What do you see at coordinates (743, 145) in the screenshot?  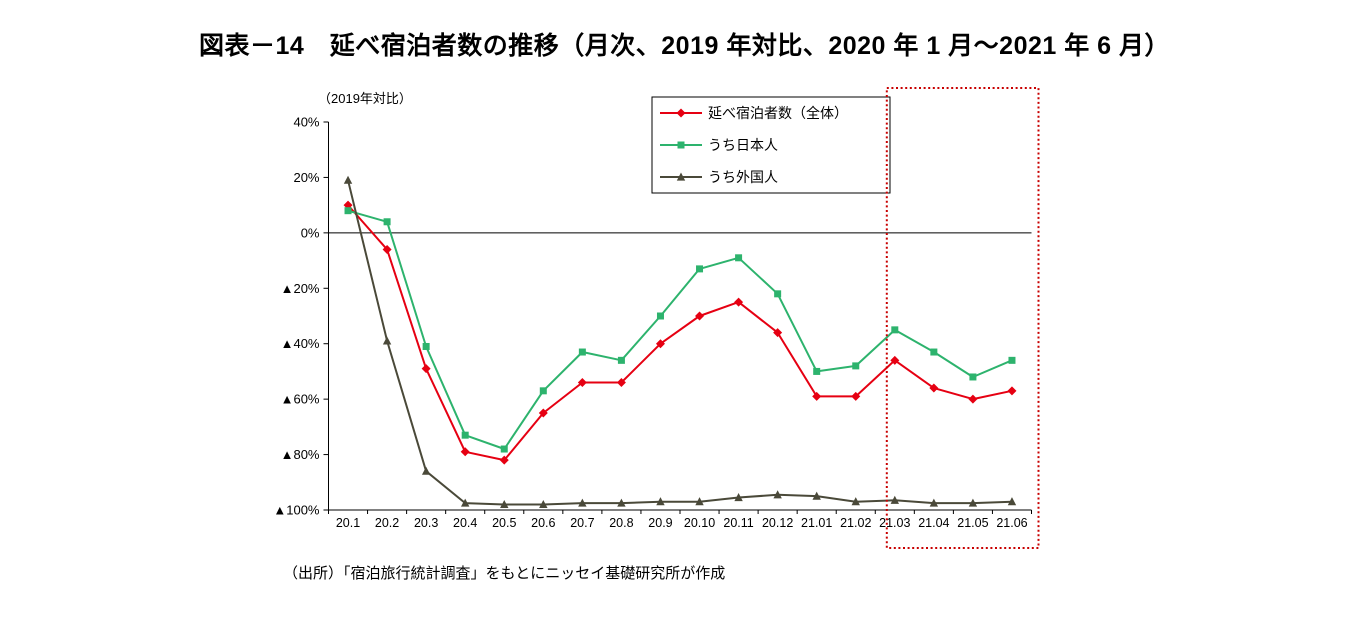 I see `legend-label: うち日本人` at bounding box center [743, 145].